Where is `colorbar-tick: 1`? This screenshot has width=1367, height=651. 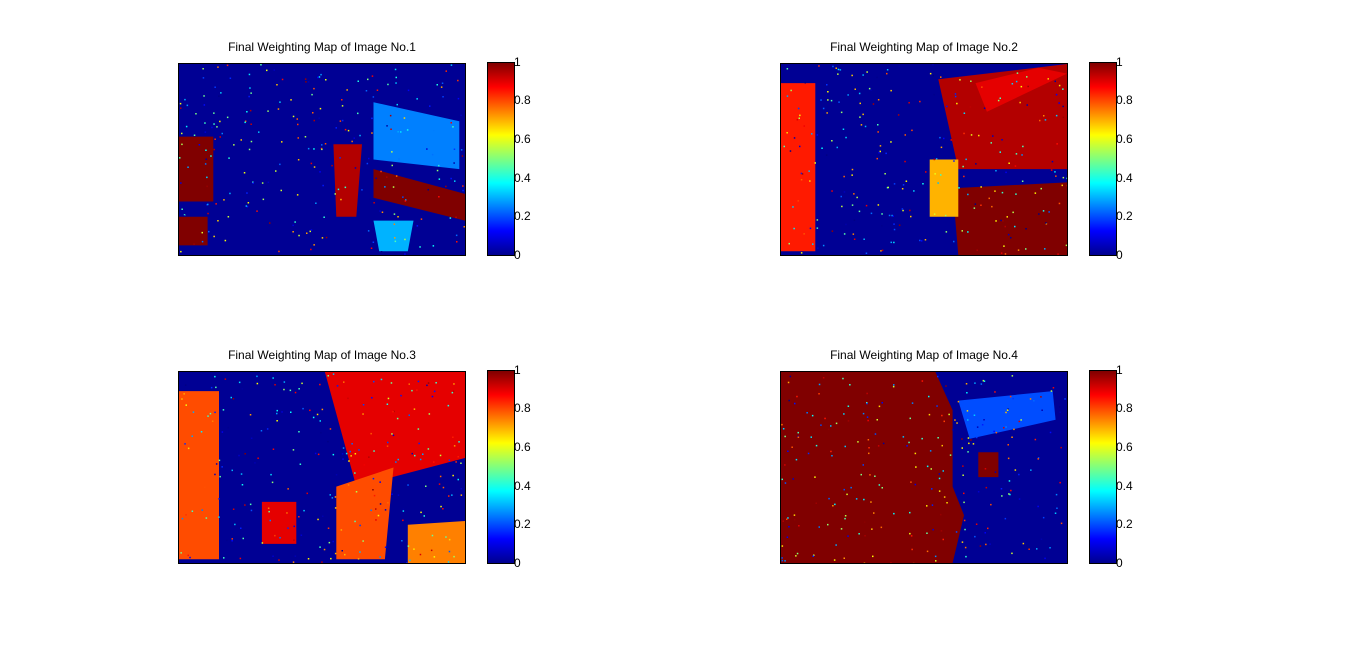 colorbar-tick: 1 is located at coordinates (517, 62).